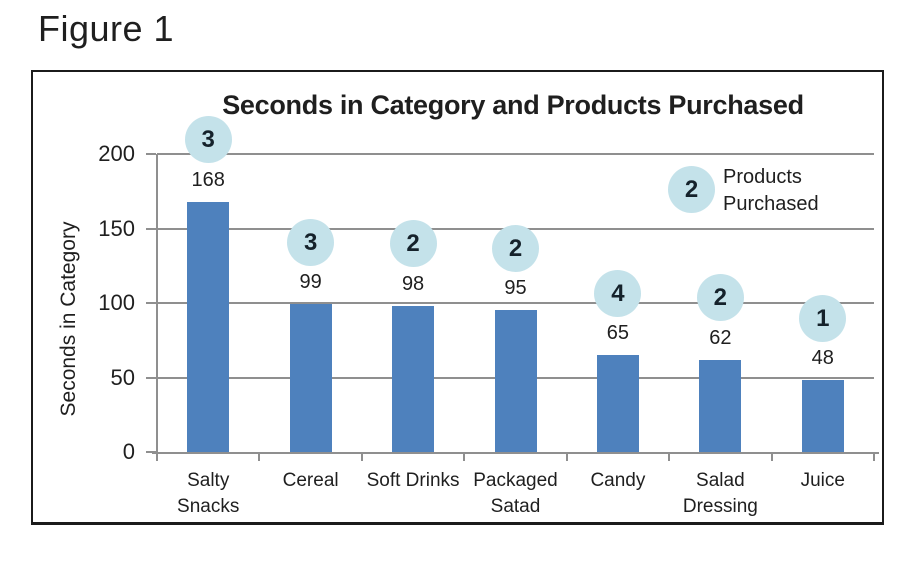  What do you see at coordinates (691, 189) in the screenshot?
I see `legend-bubble-icon: 2` at bounding box center [691, 189].